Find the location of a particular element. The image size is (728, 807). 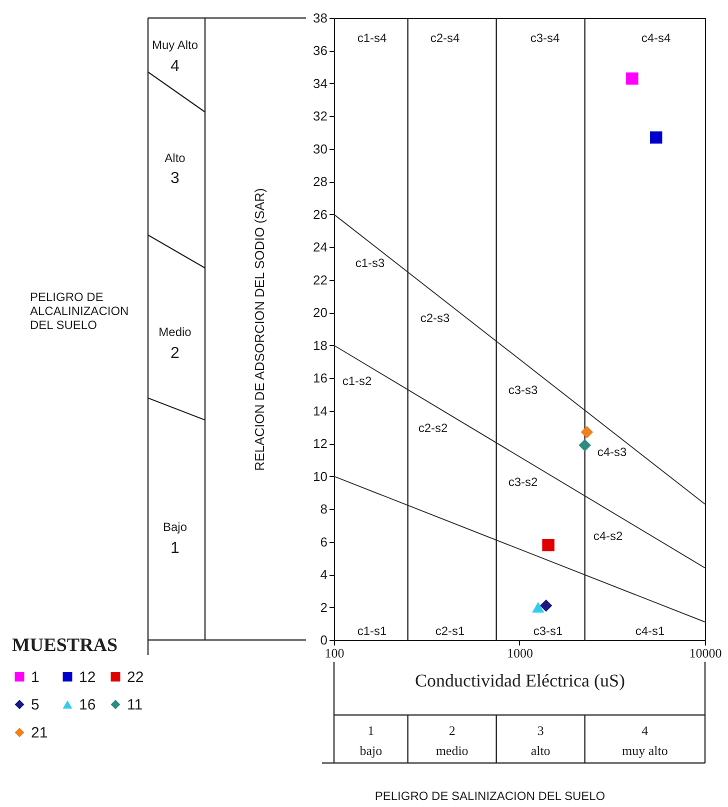

annotation: c1-s4 is located at coordinates (372, 38).